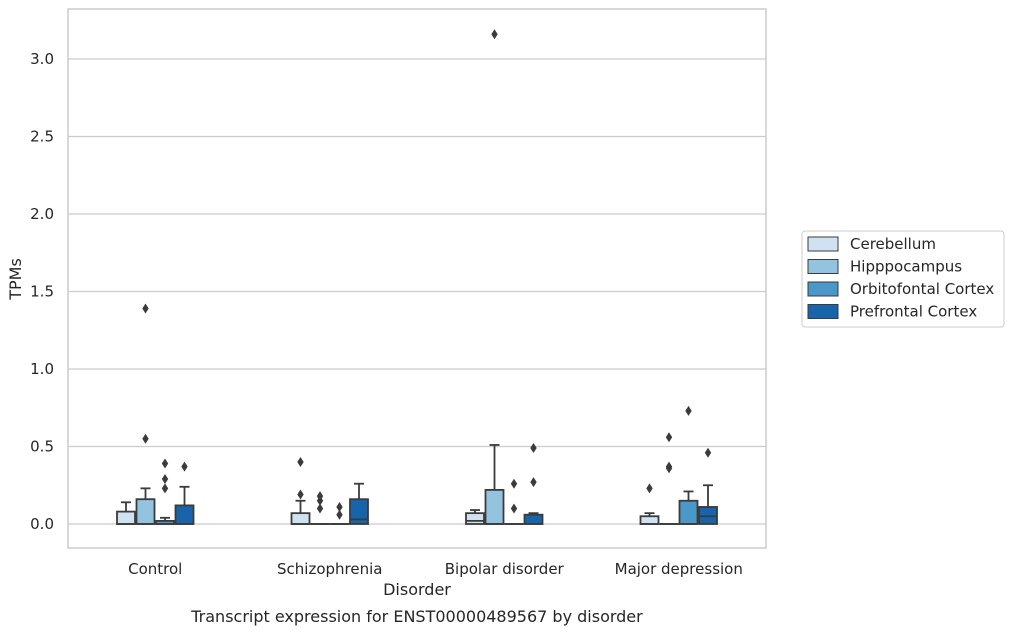 The image size is (1014, 634). What do you see at coordinates (42, 214) in the screenshot?
I see `y-tick-label: 2.0` at bounding box center [42, 214].